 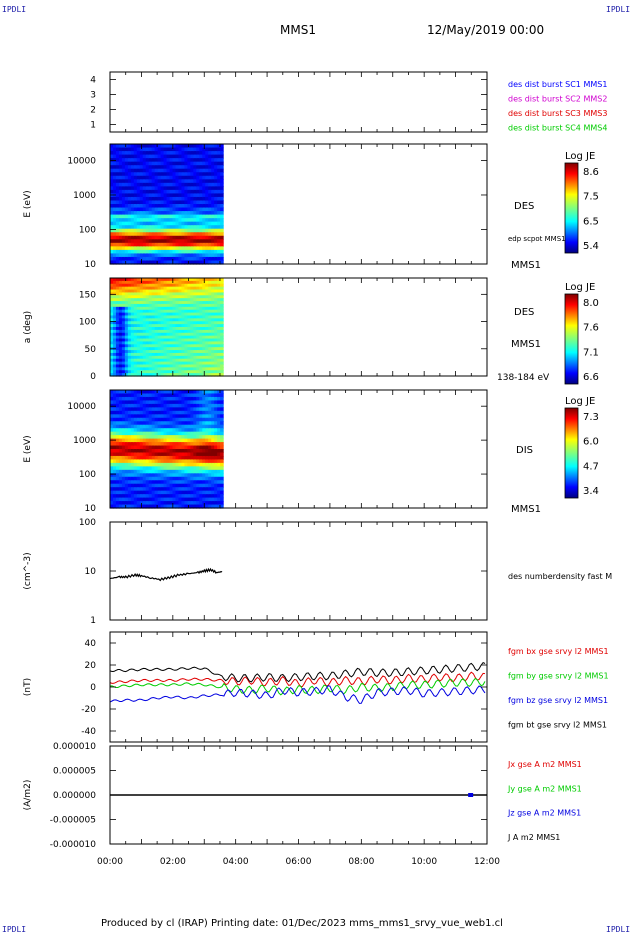 What do you see at coordinates (297, 694) in the screenshot?
I see `magnetic-field-line` at bounding box center [297, 694].